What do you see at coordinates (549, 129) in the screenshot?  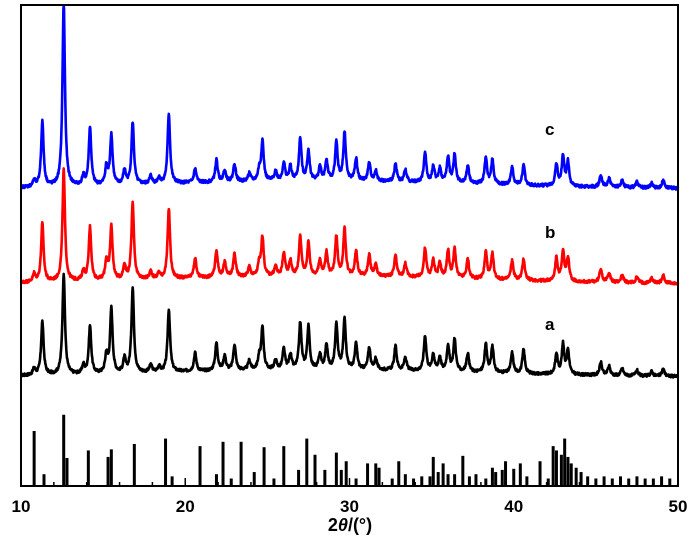 I see `curve-label-c: c` at bounding box center [549, 129].